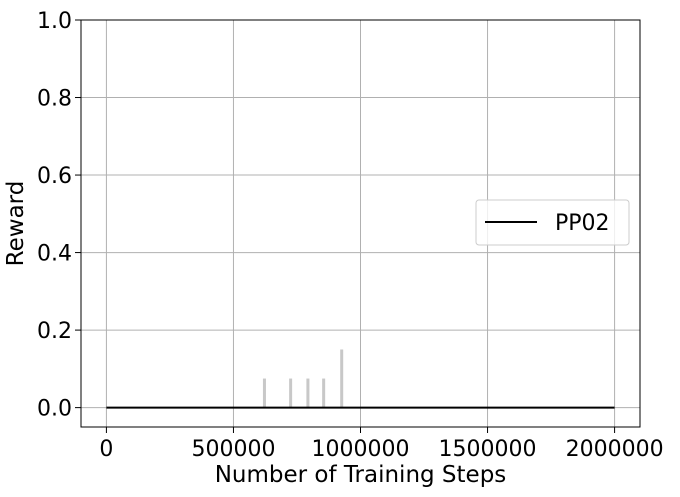  What do you see at coordinates (233, 449) in the screenshot?
I see `x-tick-label: 500000` at bounding box center [233, 449].